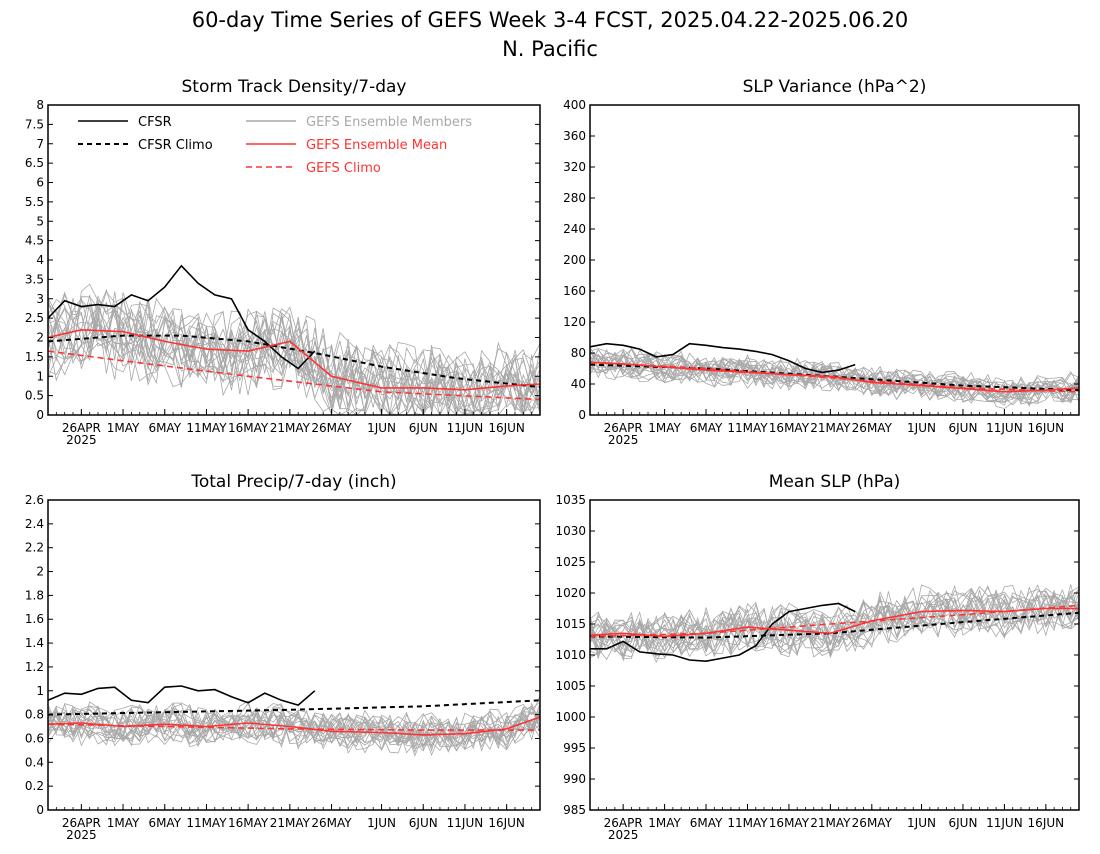 The image size is (1100, 854). Describe the element at coordinates (40, 572) in the screenshot. I see `y-tick-label: 2` at that location.